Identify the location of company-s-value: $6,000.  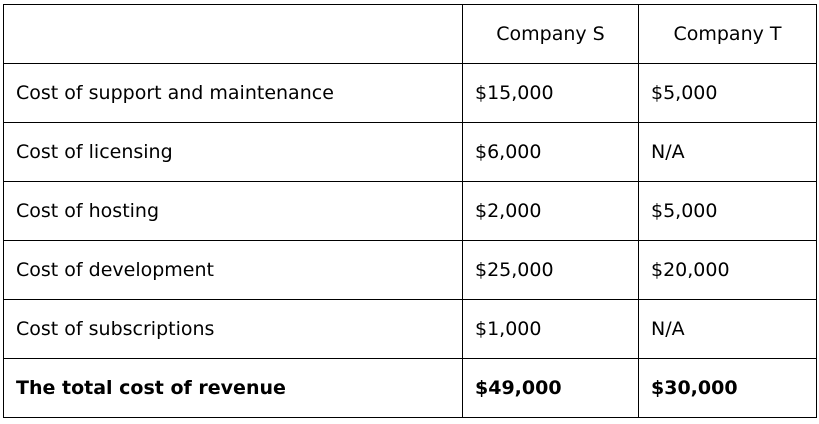
(550, 152).